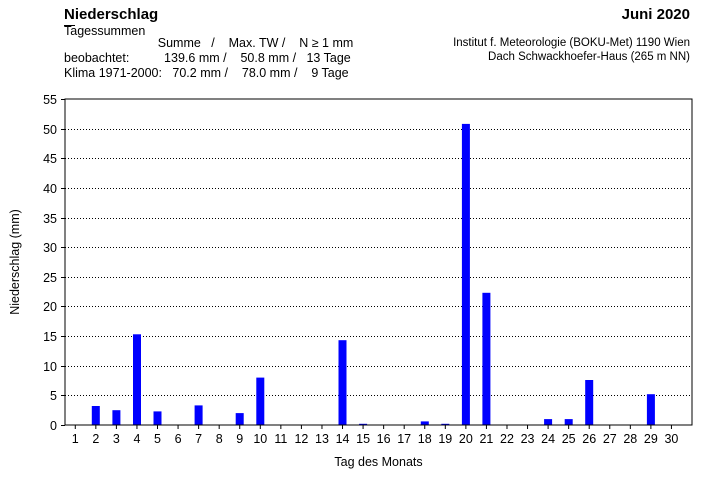 The image size is (702, 478). Describe the element at coordinates (301, 439) in the screenshot. I see `x-tick-label: 12` at that location.